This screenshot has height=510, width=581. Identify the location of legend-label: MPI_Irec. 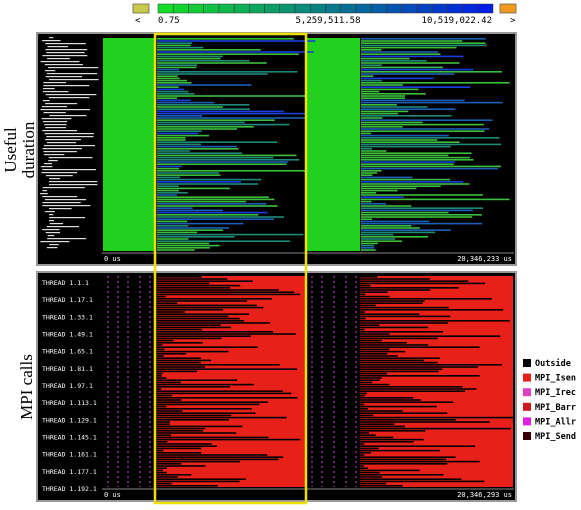
(555, 393).